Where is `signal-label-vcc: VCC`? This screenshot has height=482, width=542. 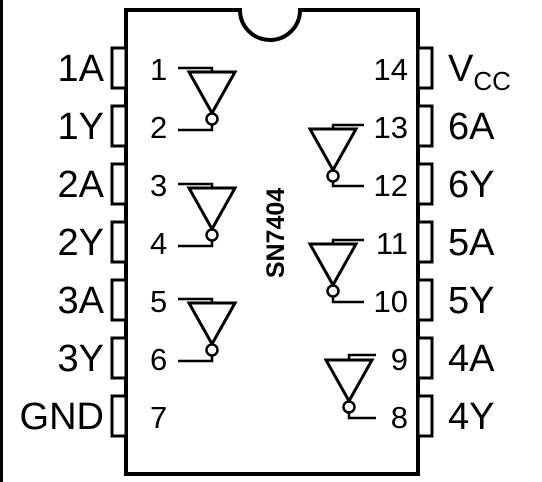 signal-label-vcc: VCC is located at coordinates (479, 72).